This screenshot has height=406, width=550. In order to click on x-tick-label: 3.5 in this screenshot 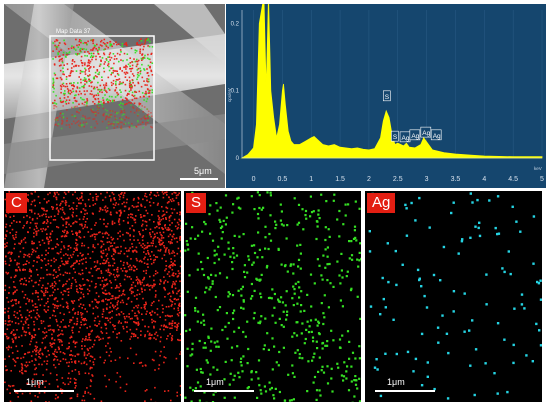, I will do `click(456, 179)`.